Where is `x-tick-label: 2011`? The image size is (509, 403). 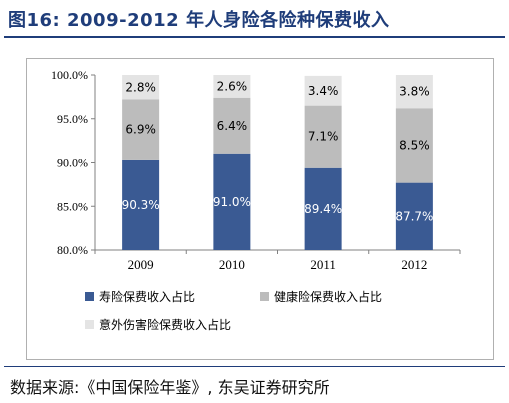 x-tick-label: 2011 is located at coordinates (323, 264).